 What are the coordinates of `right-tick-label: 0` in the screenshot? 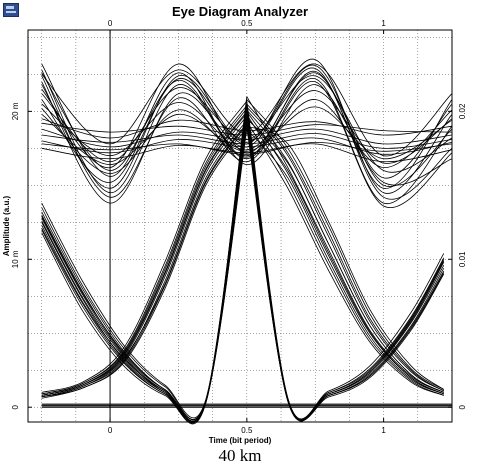 It's located at (462, 406).